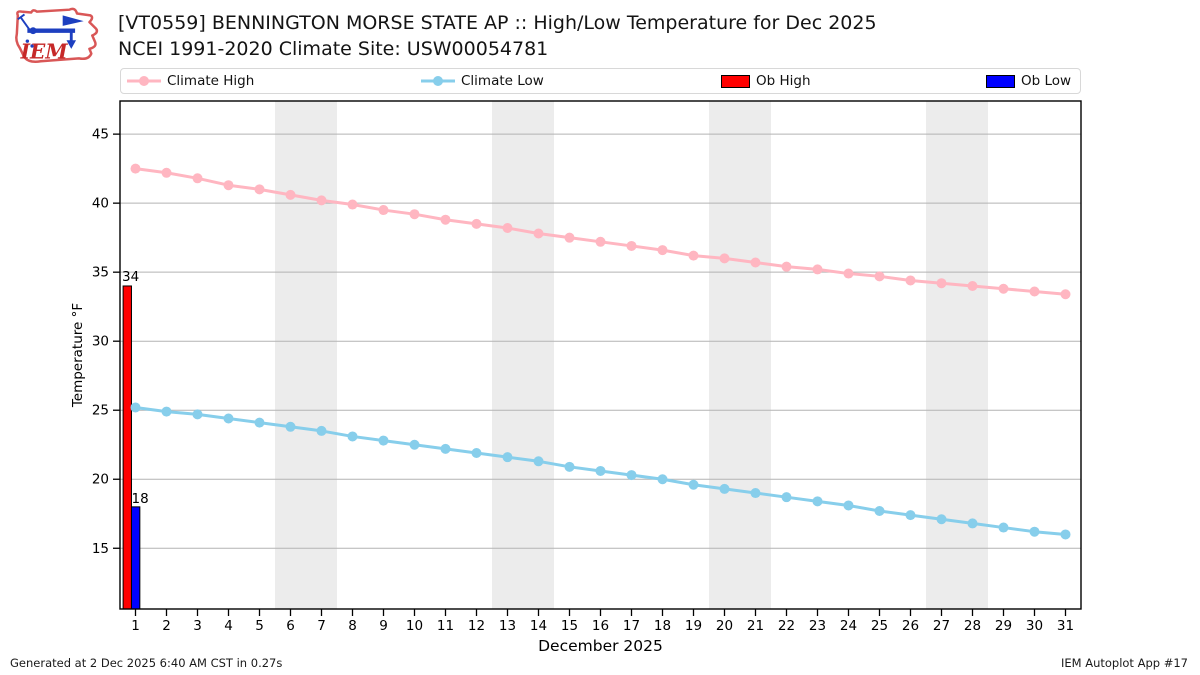  What do you see at coordinates (1003, 626) in the screenshot?
I see `x-tick-label: 29` at bounding box center [1003, 626].